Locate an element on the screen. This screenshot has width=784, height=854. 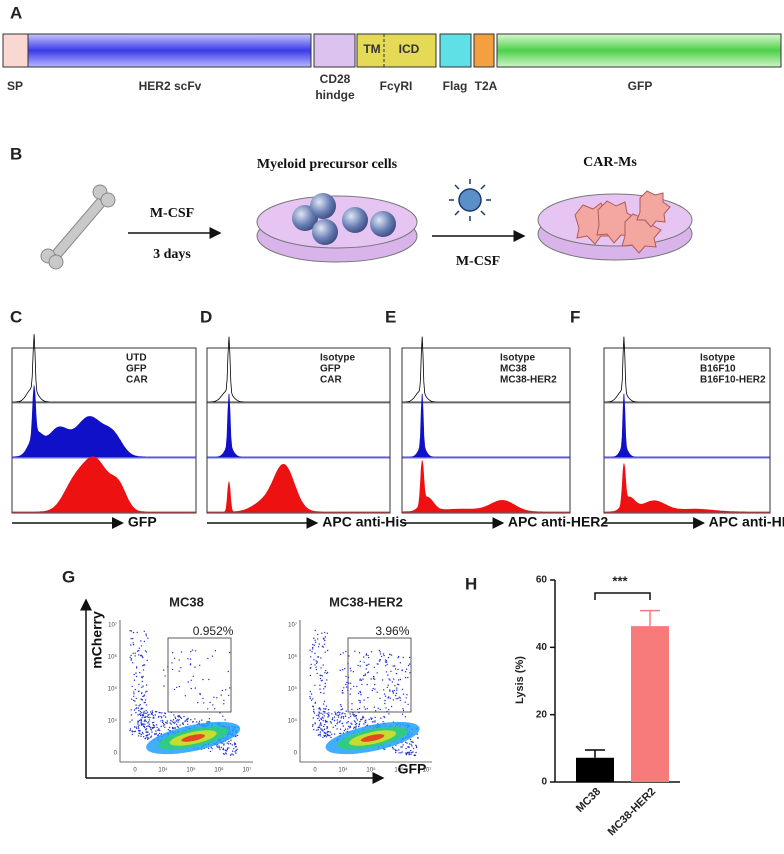
legend-entry: MC38 is located at coordinates (513, 369).